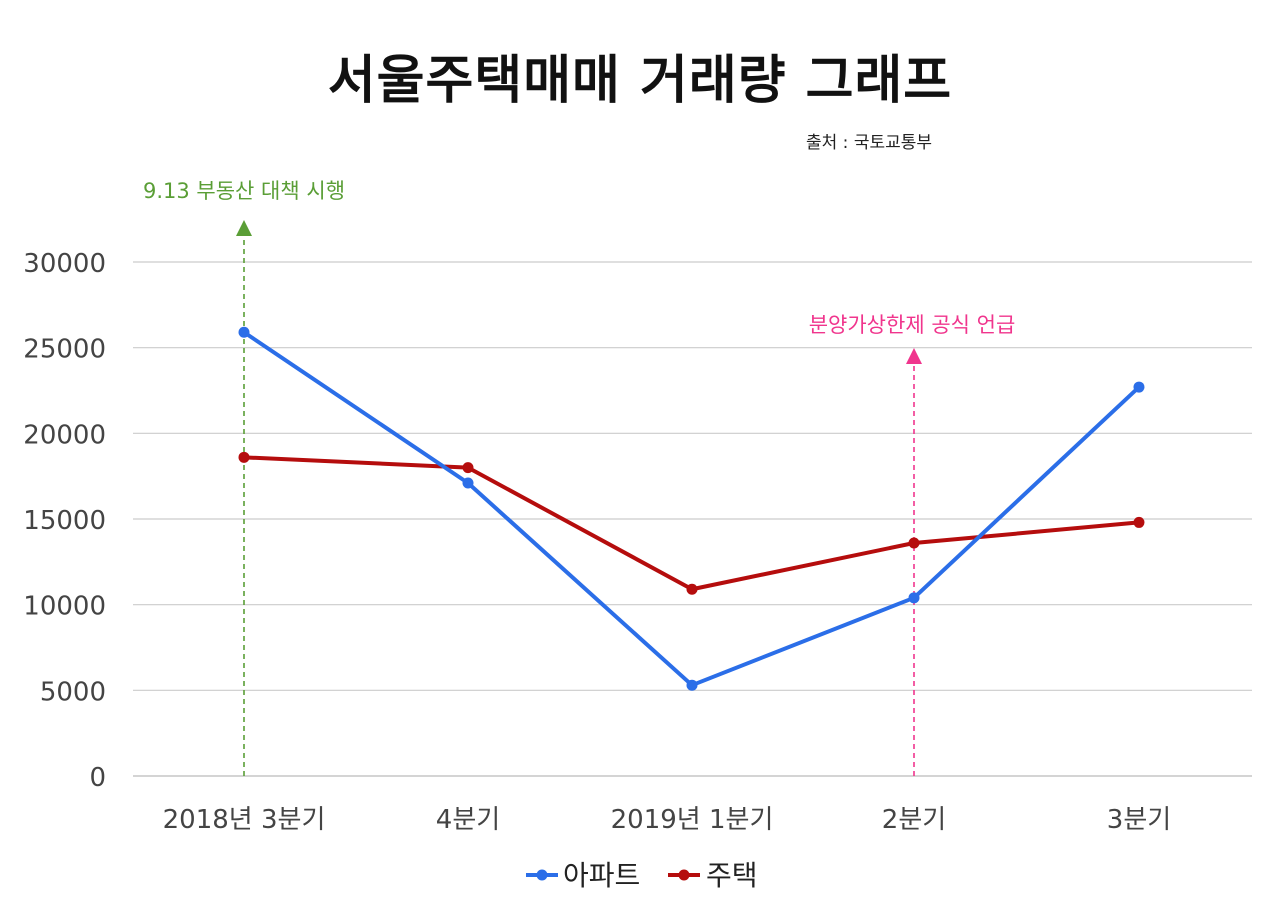  What do you see at coordinates (468, 820) in the screenshot?
I see `x-tick-label: 4분기` at bounding box center [468, 820].